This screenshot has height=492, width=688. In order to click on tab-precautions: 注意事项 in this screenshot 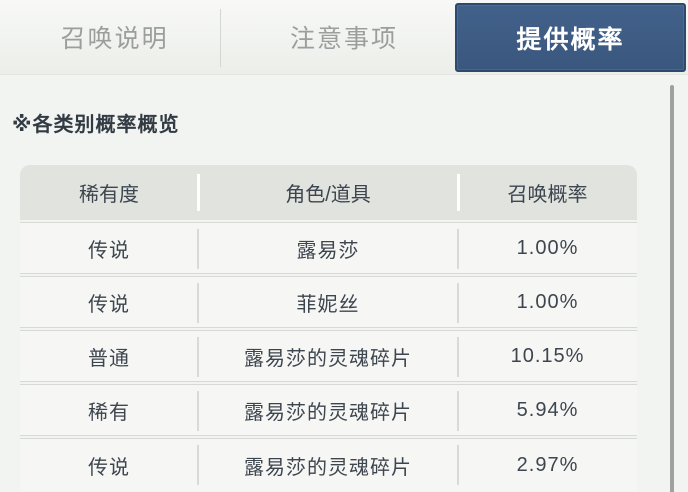, I will do `click(343, 39)`.